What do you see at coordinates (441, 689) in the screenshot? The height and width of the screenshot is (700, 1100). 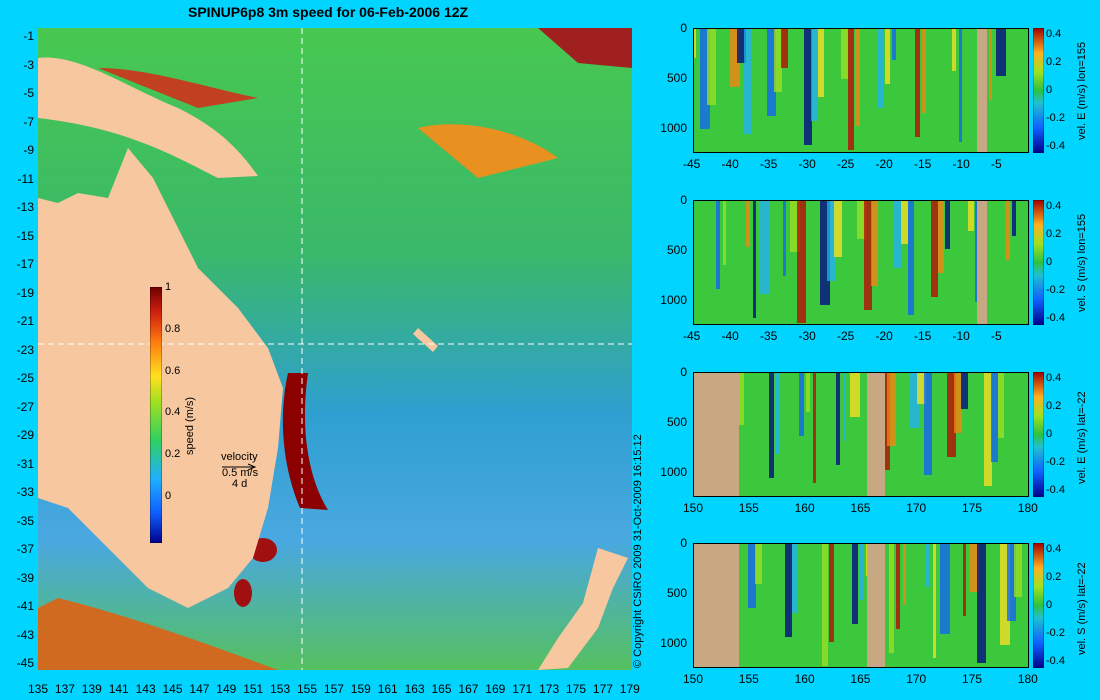 I see `lon-tick-label: 165` at bounding box center [441, 689].